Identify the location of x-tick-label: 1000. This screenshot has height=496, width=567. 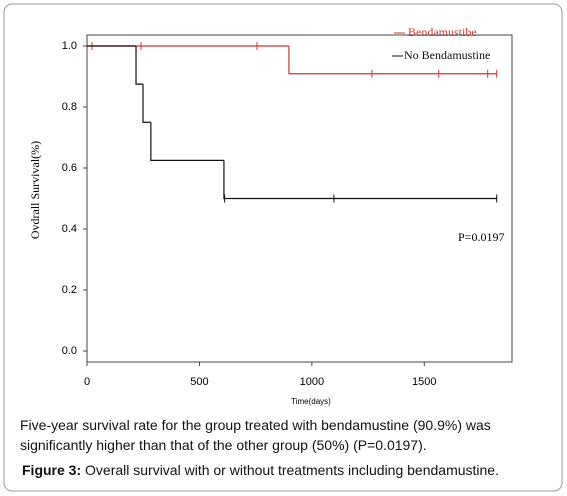
(312, 382).